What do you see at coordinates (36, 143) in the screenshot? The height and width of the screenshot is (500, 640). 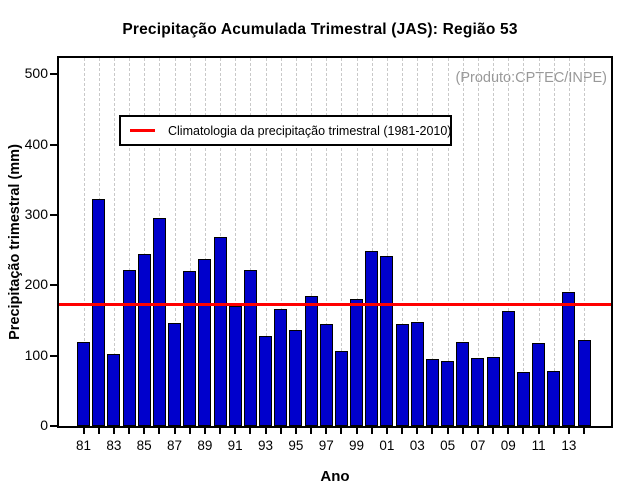 I see `y-tick-label: 400` at bounding box center [36, 143].